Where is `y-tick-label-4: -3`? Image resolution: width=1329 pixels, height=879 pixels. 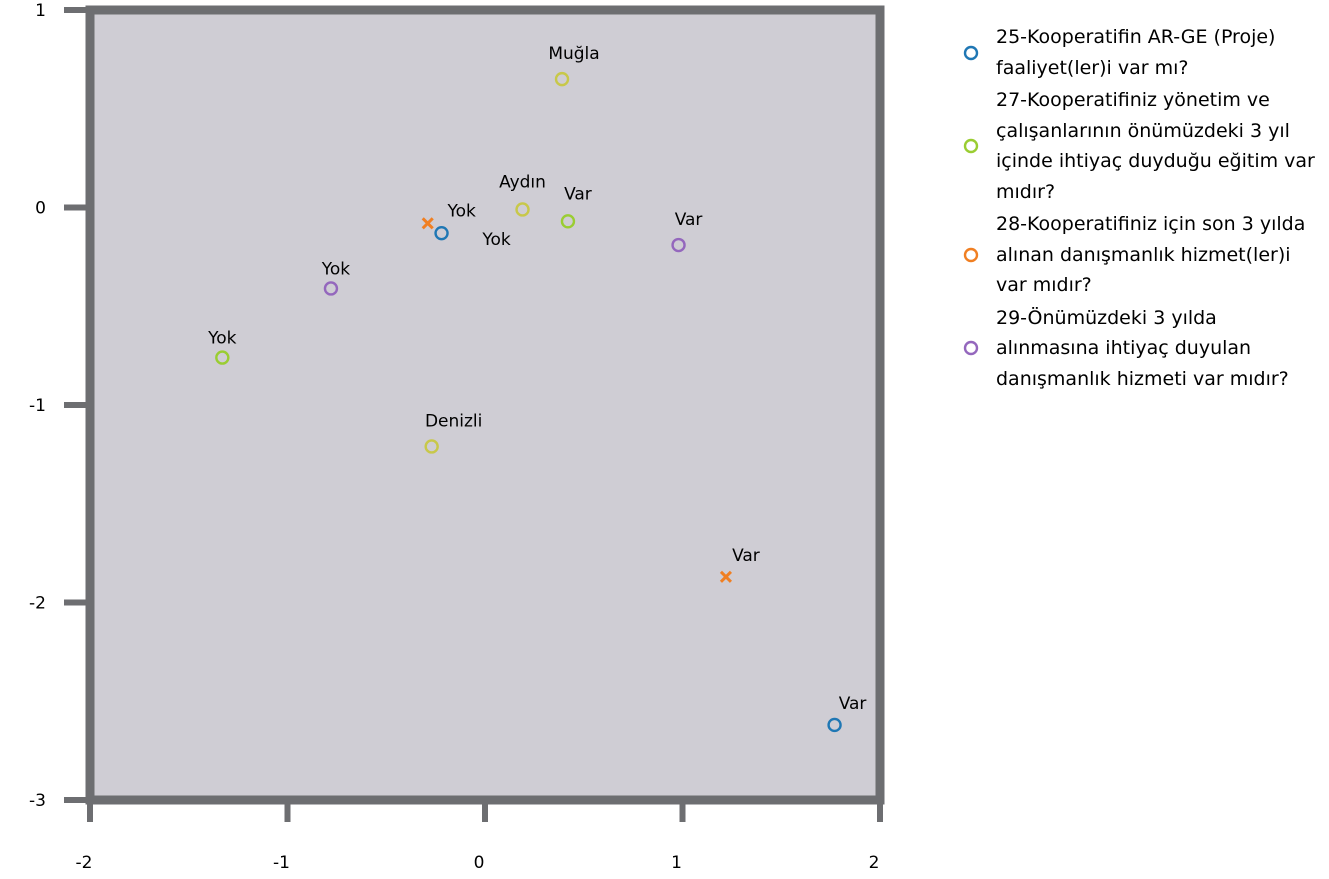
y-tick-label-4: -3 is located at coordinates (37, 801).